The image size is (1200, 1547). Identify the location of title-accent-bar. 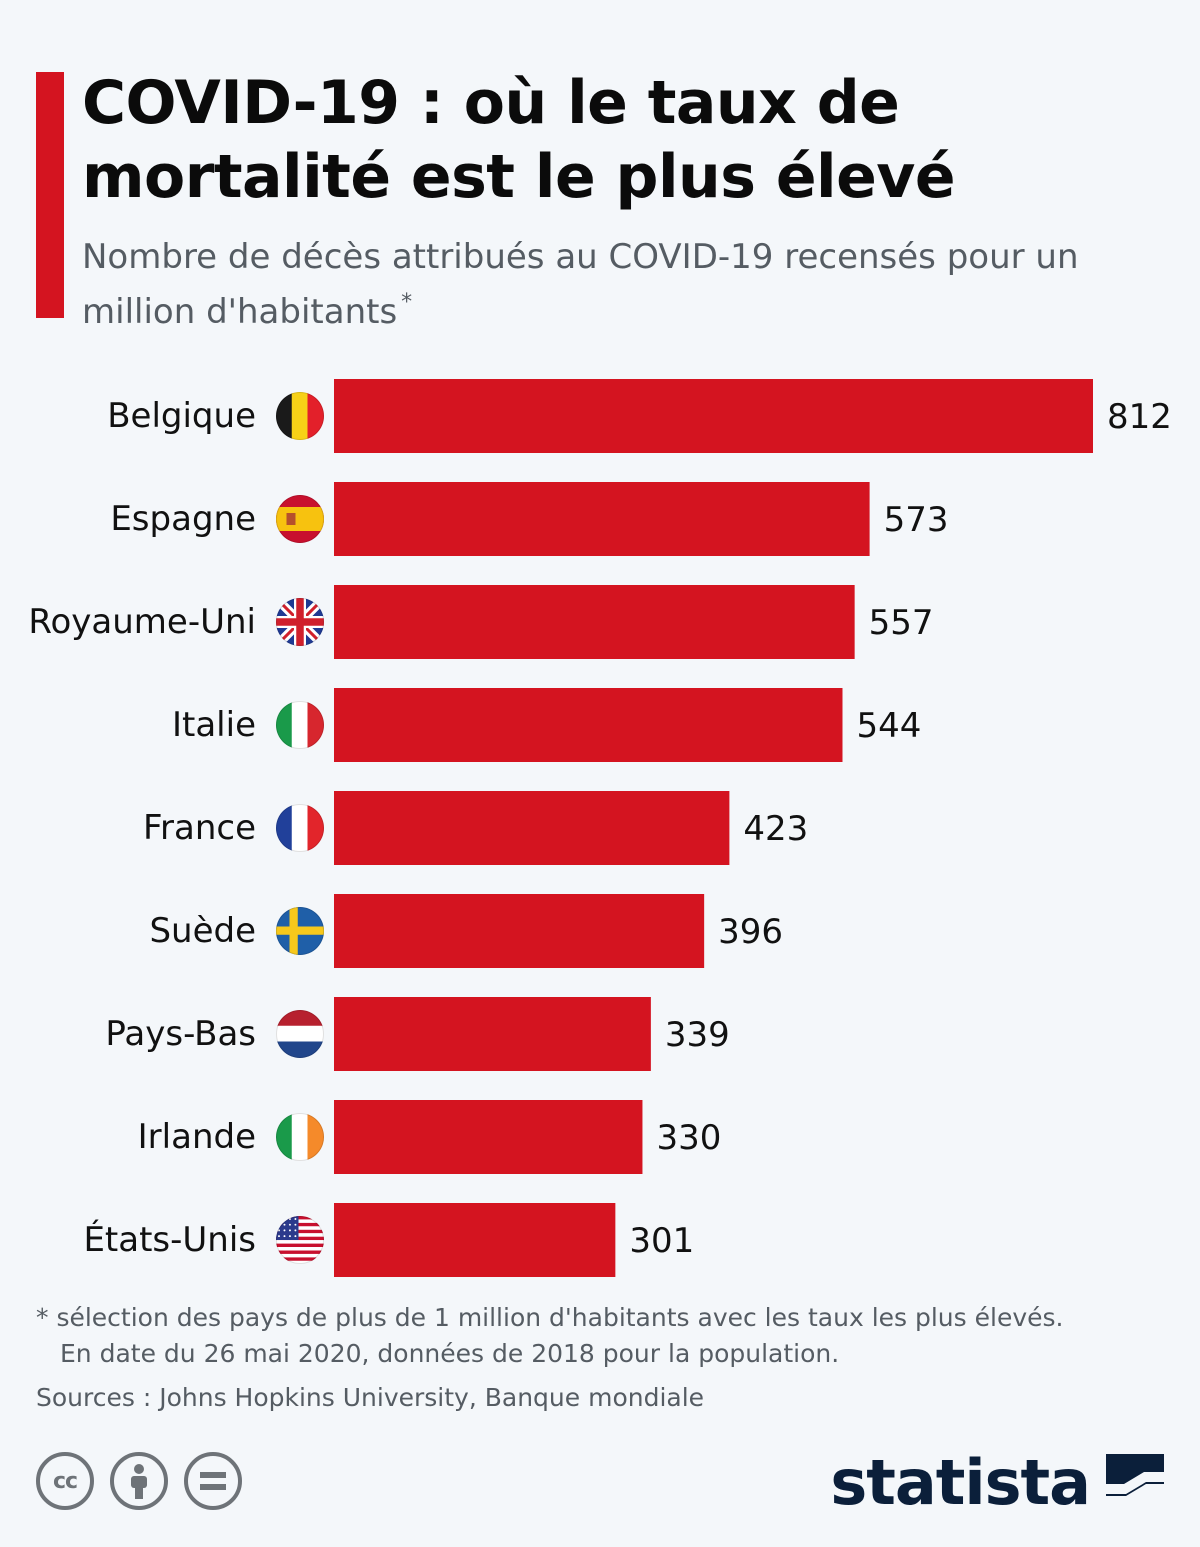
(50, 195).